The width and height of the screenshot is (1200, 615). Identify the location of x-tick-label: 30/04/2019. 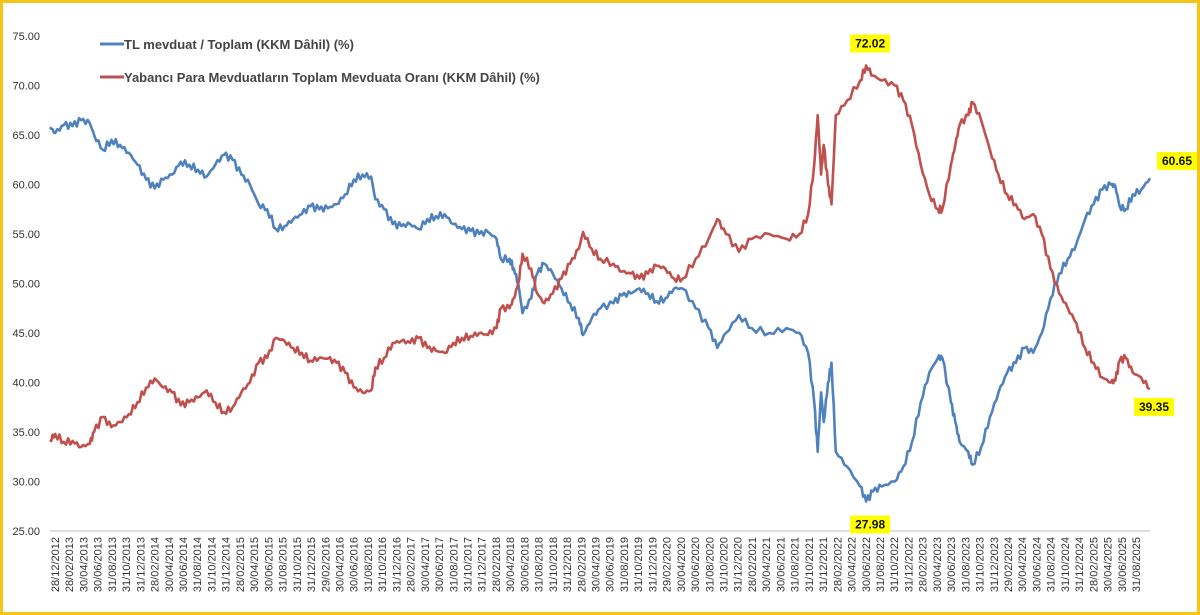
(597, 564).